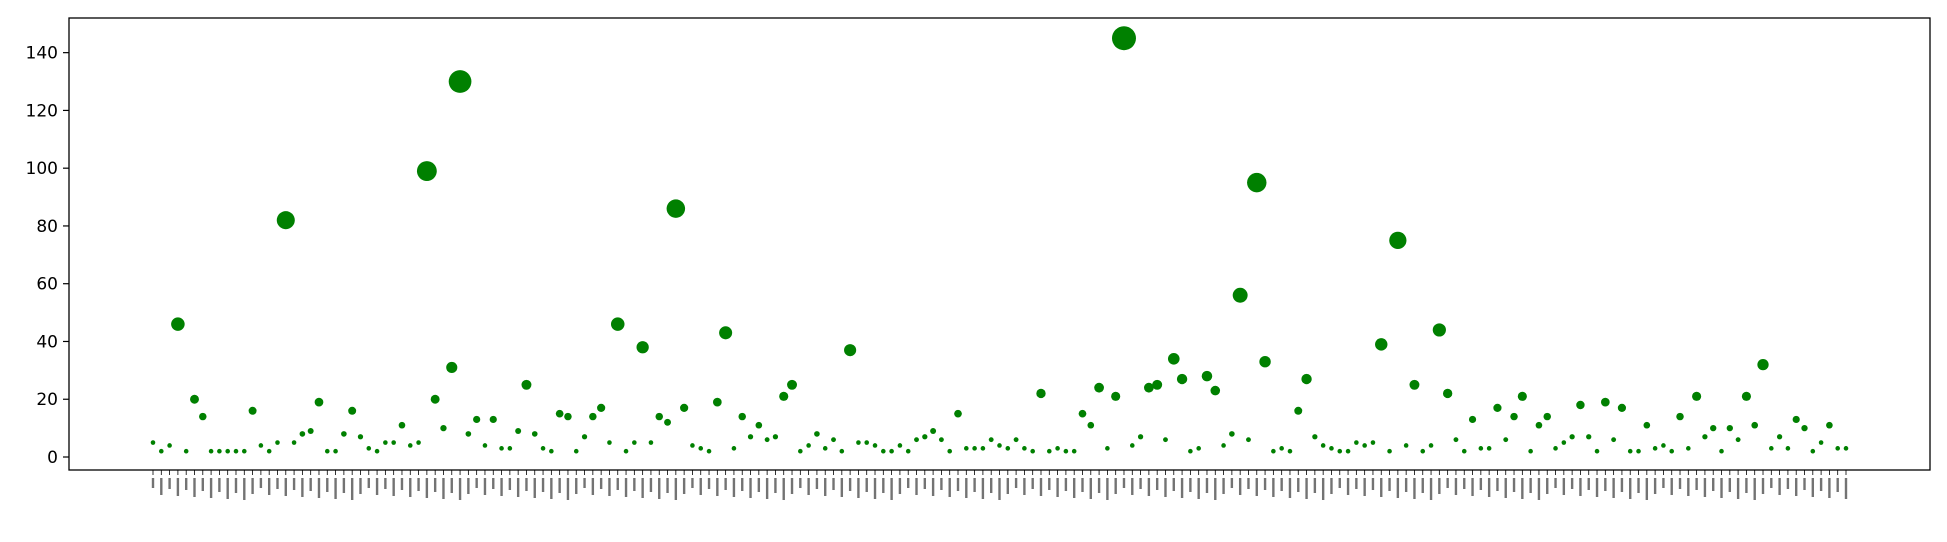  Describe the element at coordinates (999, 485) in the screenshot. I see `x-axis` at that location.